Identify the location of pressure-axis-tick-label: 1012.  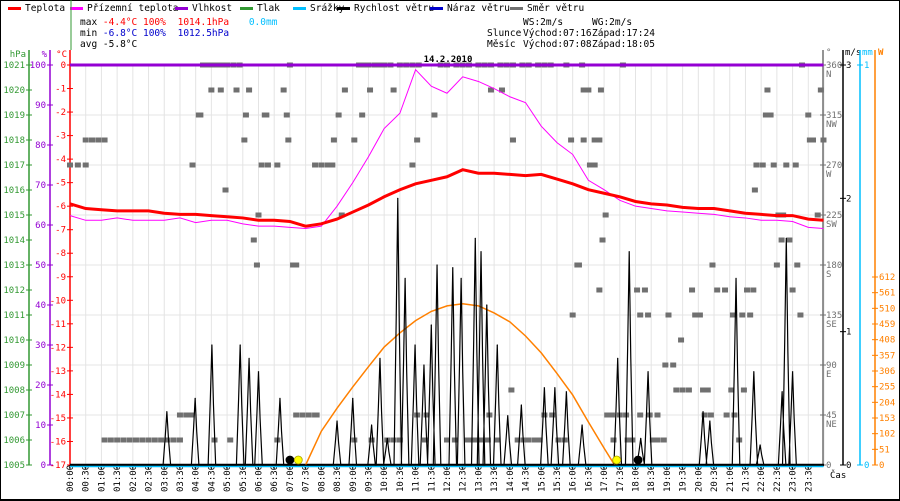
(14, 291).